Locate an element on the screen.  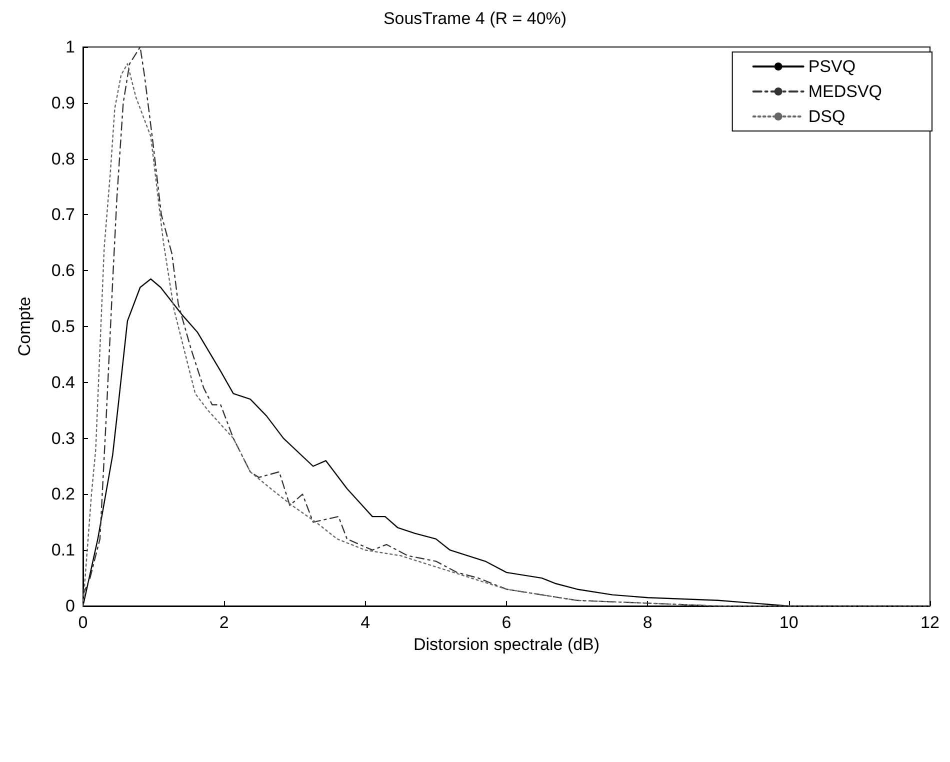
x-tick-label: 0 is located at coordinates (83, 622).